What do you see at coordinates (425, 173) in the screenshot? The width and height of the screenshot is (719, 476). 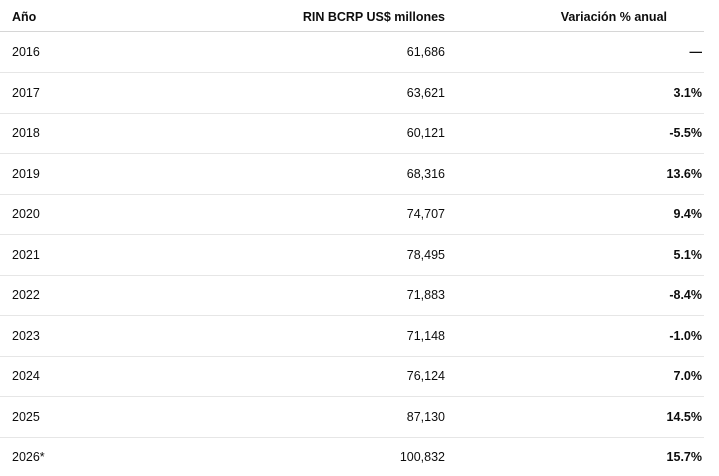 I see `table-cell: 68,316` at bounding box center [425, 173].